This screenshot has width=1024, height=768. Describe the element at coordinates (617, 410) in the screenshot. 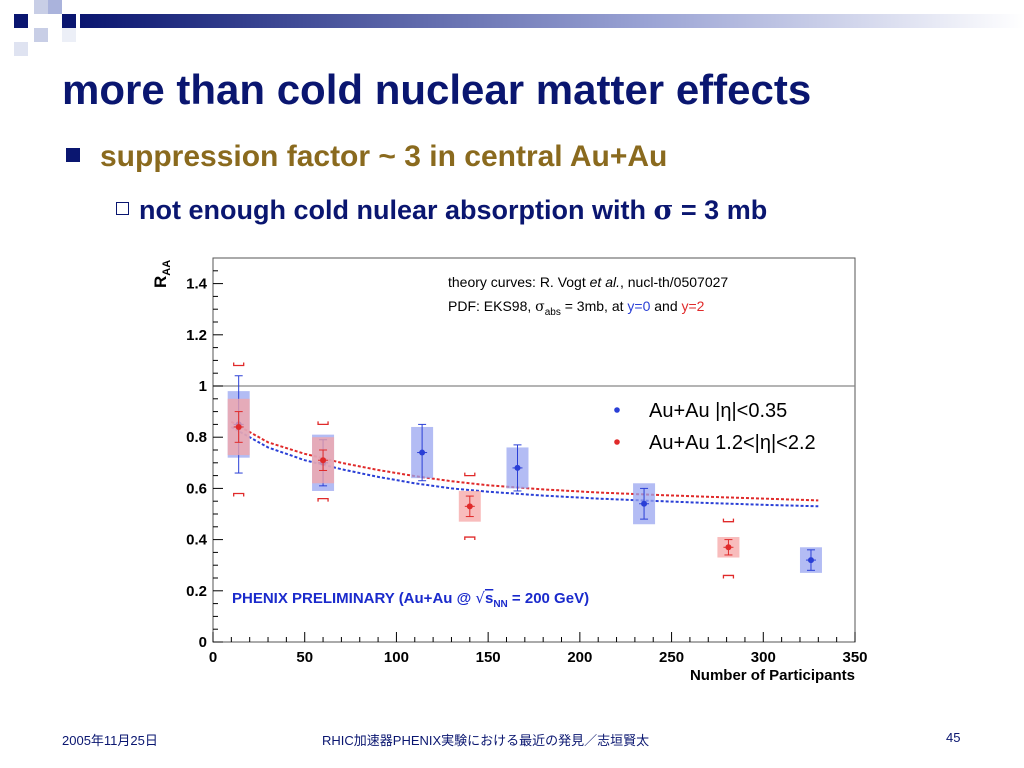

I see `legend-marker-midrapidity` at that location.